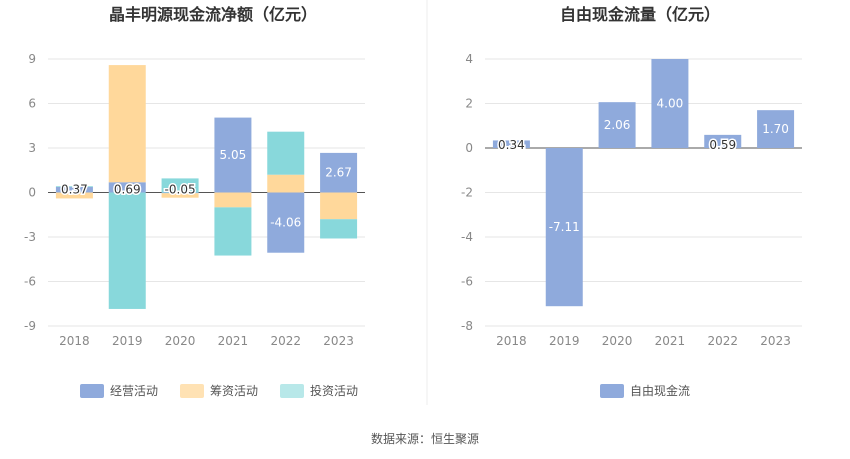 This screenshot has height=459, width=850. Describe the element at coordinates (722, 145) in the screenshot. I see `data-label: 0.59` at that location.